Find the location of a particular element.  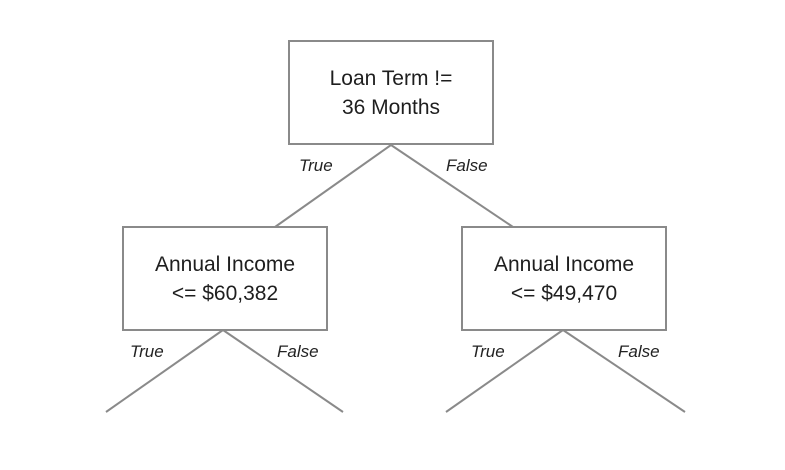

edge-right-true is located at coordinates (504, 371).